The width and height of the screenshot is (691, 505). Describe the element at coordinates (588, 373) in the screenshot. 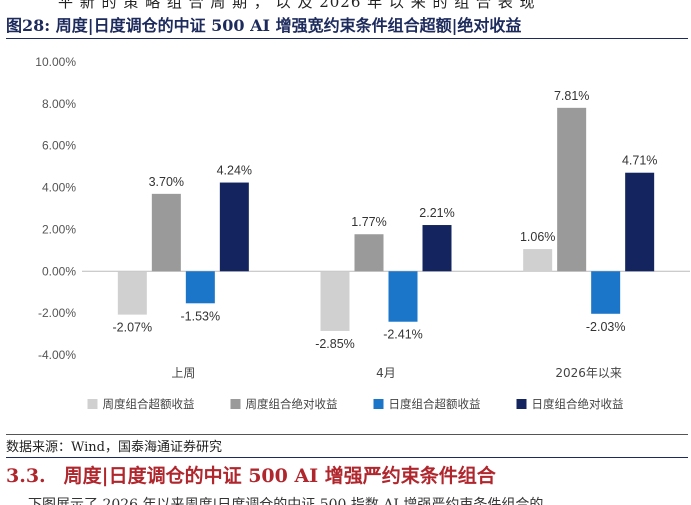

I see `x-category-label: 2026年以来` at that location.